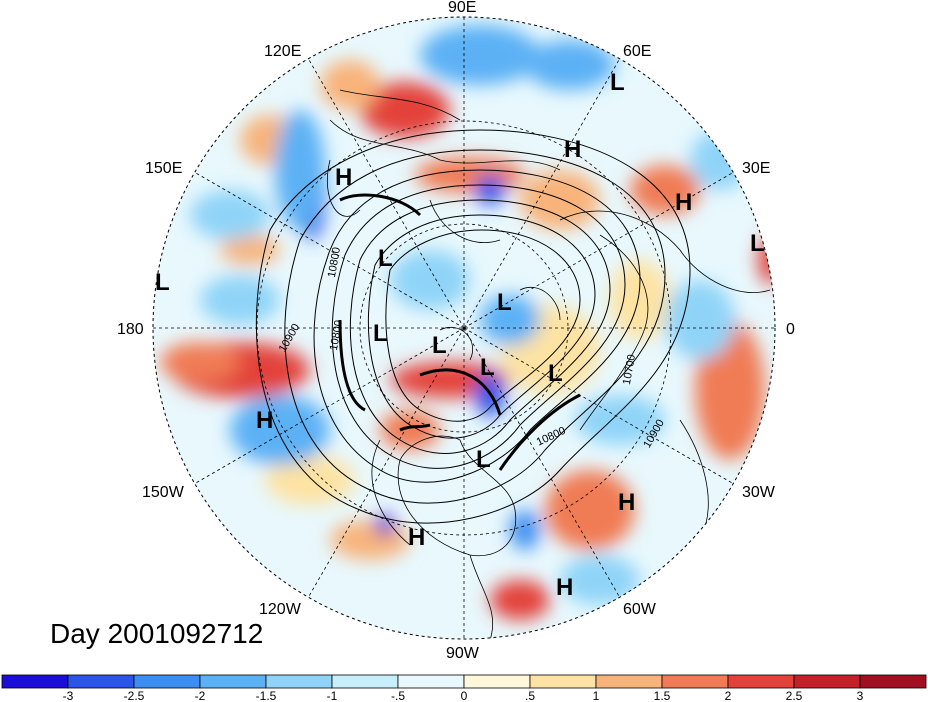  I want to click on lon-label-120e: 120E, so click(282, 51).